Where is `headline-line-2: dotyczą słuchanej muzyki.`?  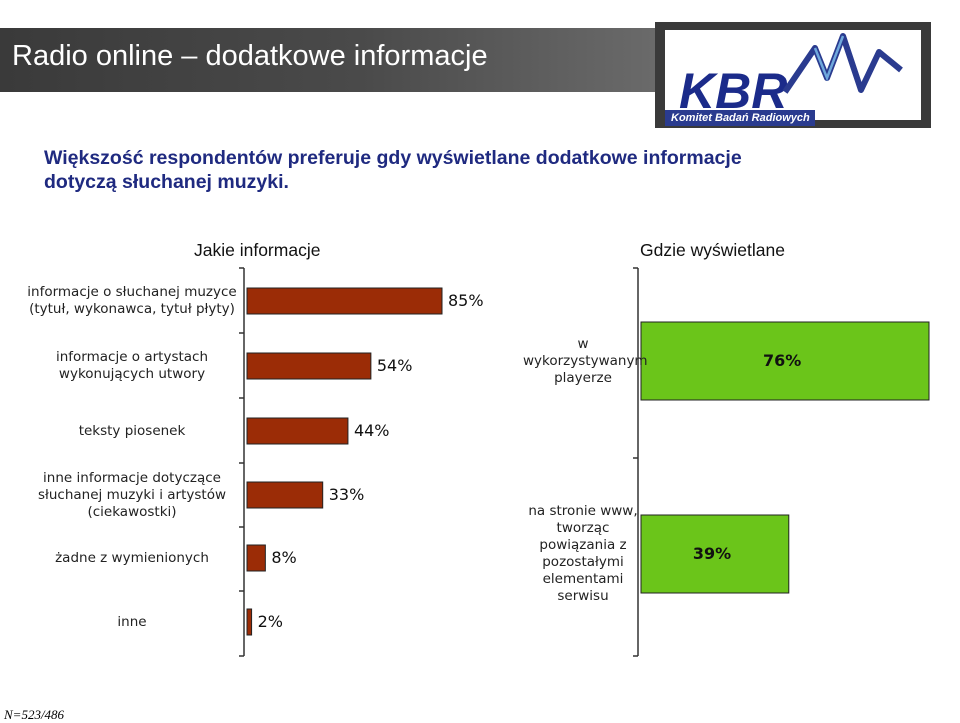
headline-line-2: dotyczą słuchanej muzyki. is located at coordinates (166, 182).